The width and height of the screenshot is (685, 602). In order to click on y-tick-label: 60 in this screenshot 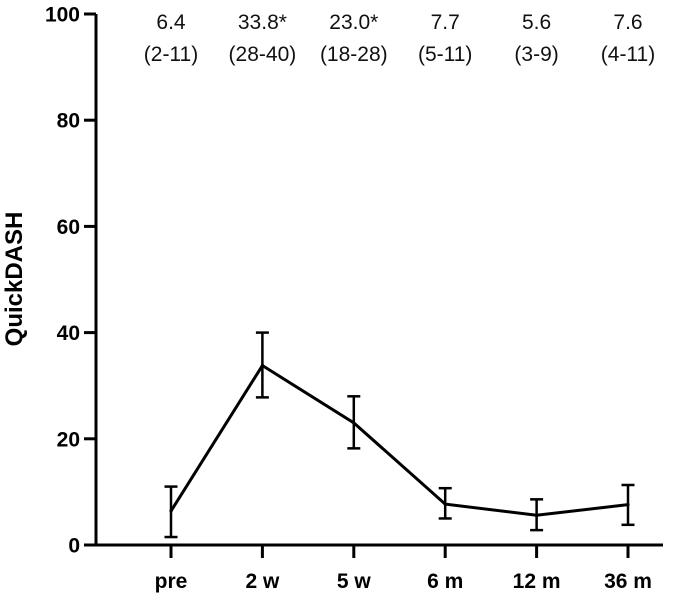, I will do `click(68, 227)`.